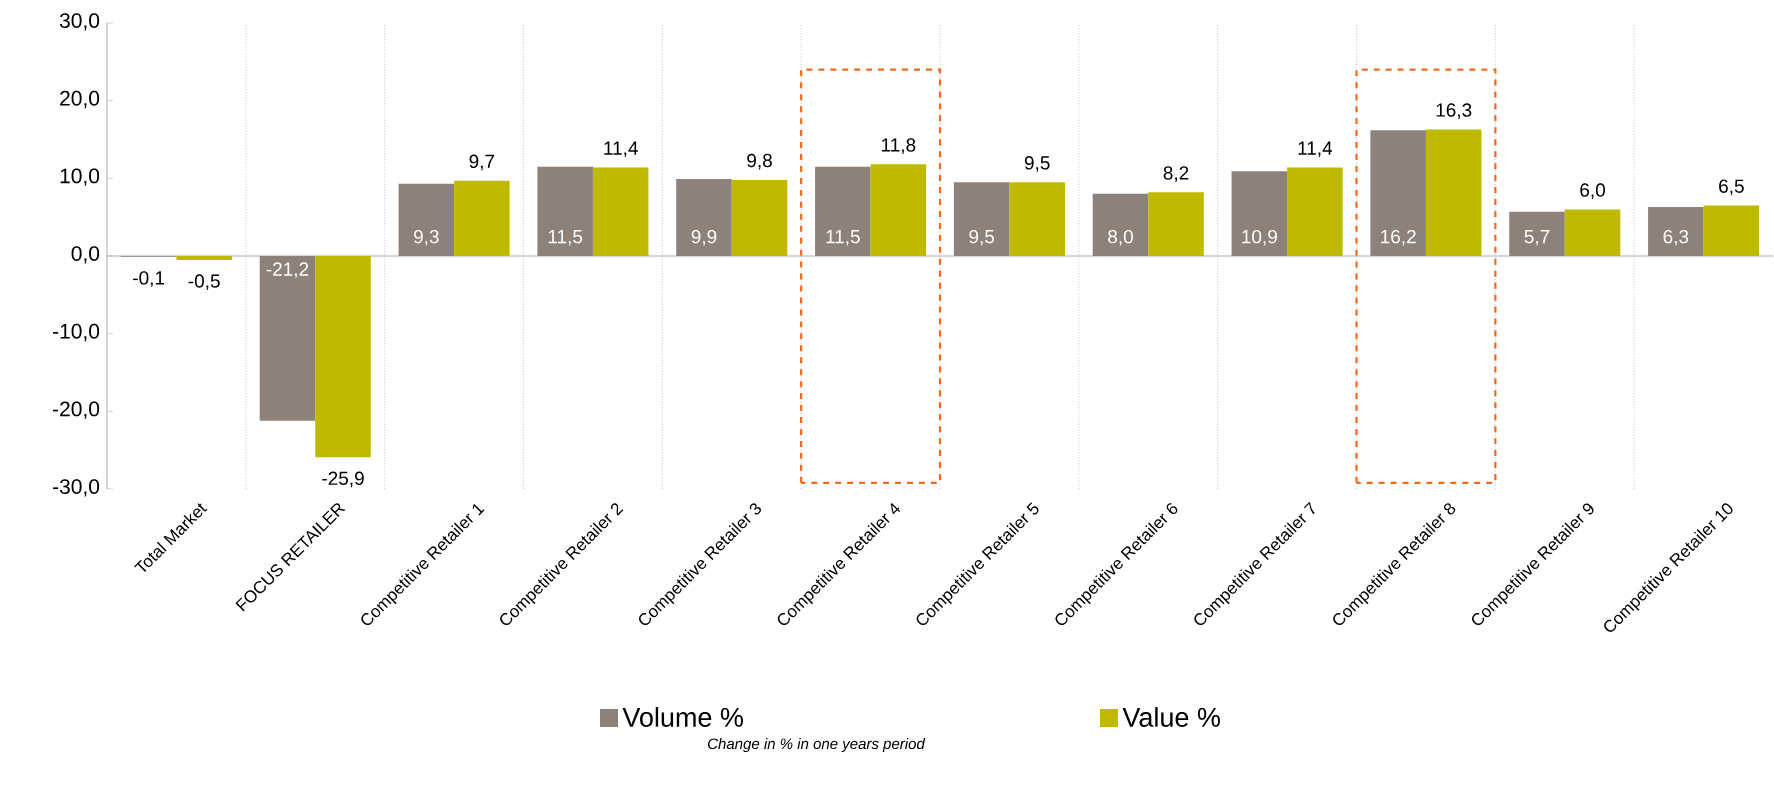 The image size is (1774, 811). What do you see at coordinates (759, 161) in the screenshot?
I see `data-label: 9,8` at bounding box center [759, 161].